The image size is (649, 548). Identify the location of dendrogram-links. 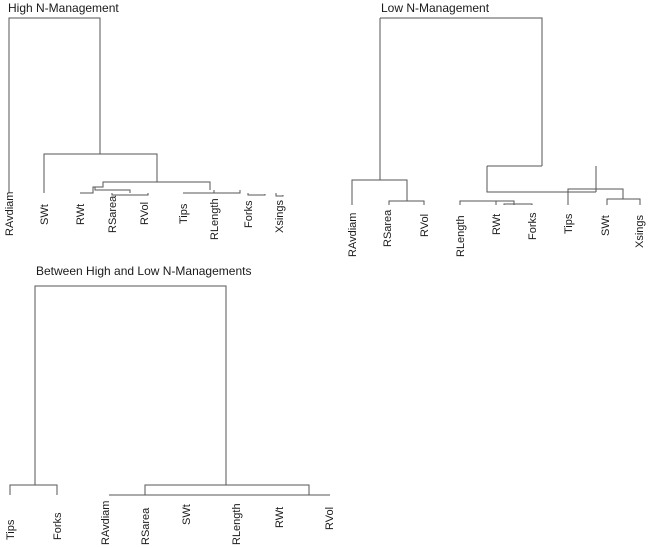
(146, 107).